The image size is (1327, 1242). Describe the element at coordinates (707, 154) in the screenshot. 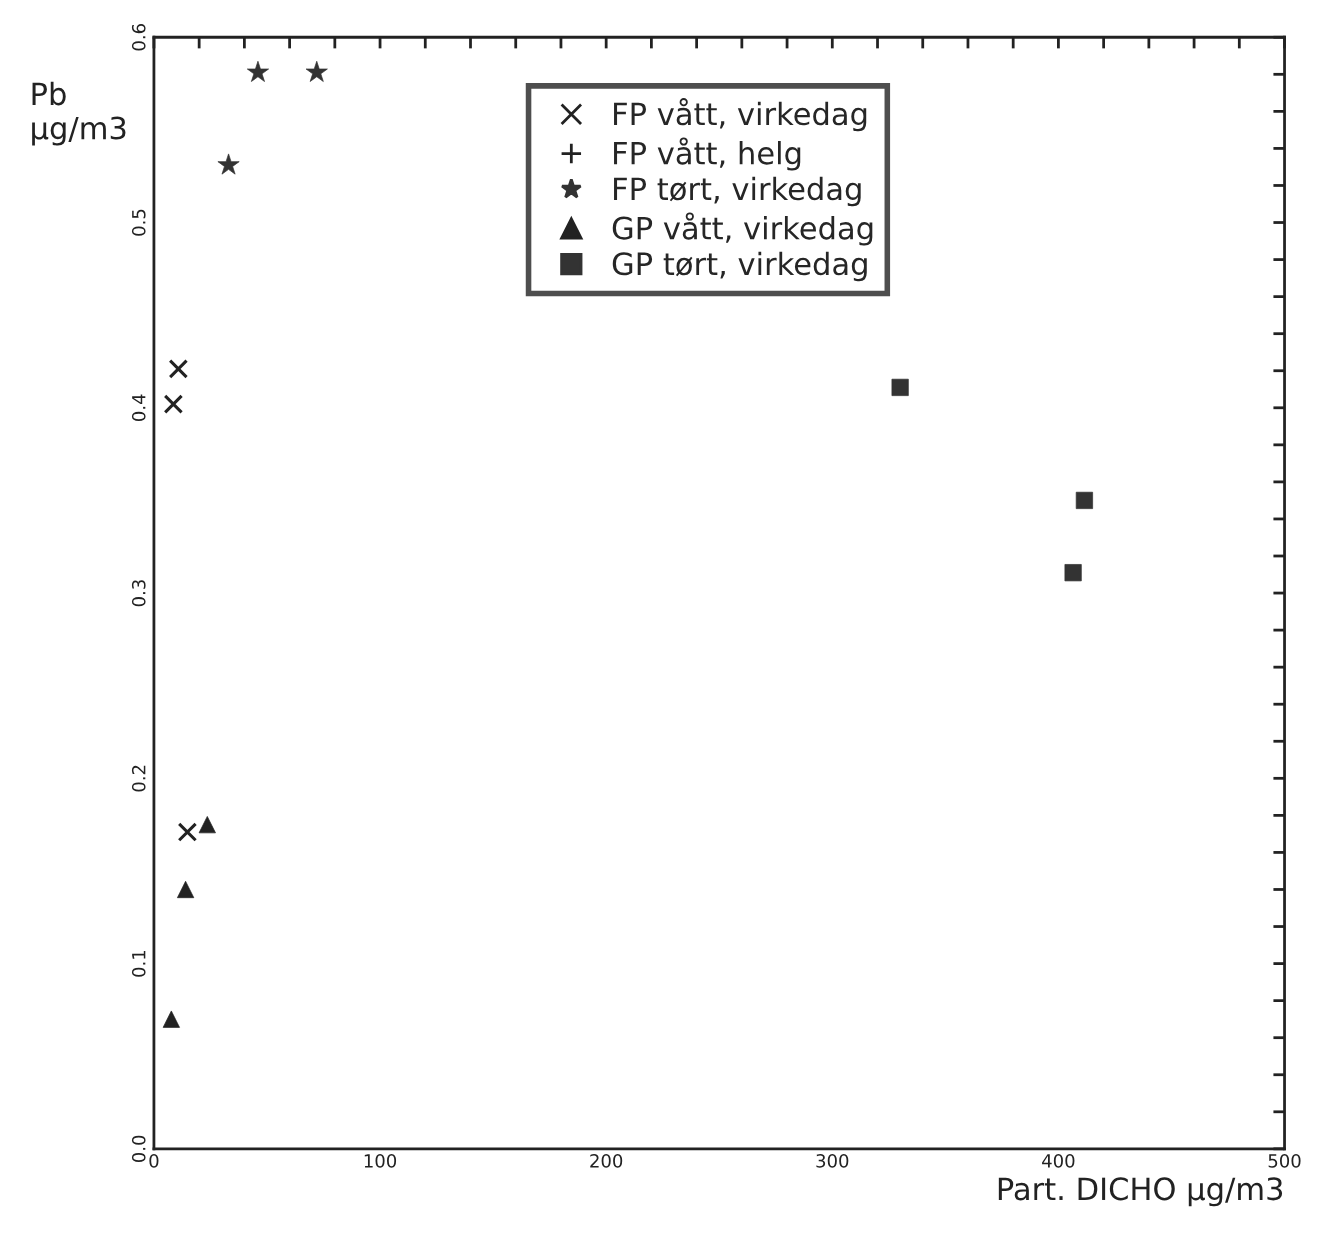

I see `legend-label: FP vått, helg` at that location.